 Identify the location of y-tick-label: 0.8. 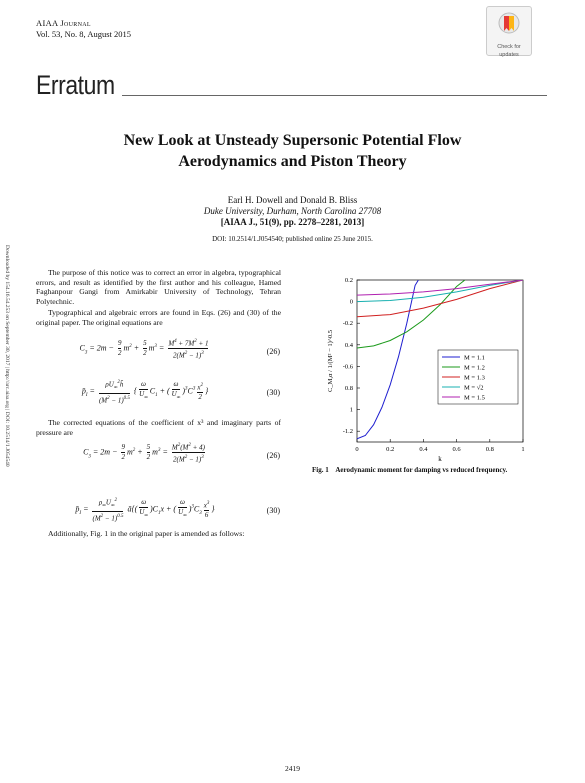
(349, 388).